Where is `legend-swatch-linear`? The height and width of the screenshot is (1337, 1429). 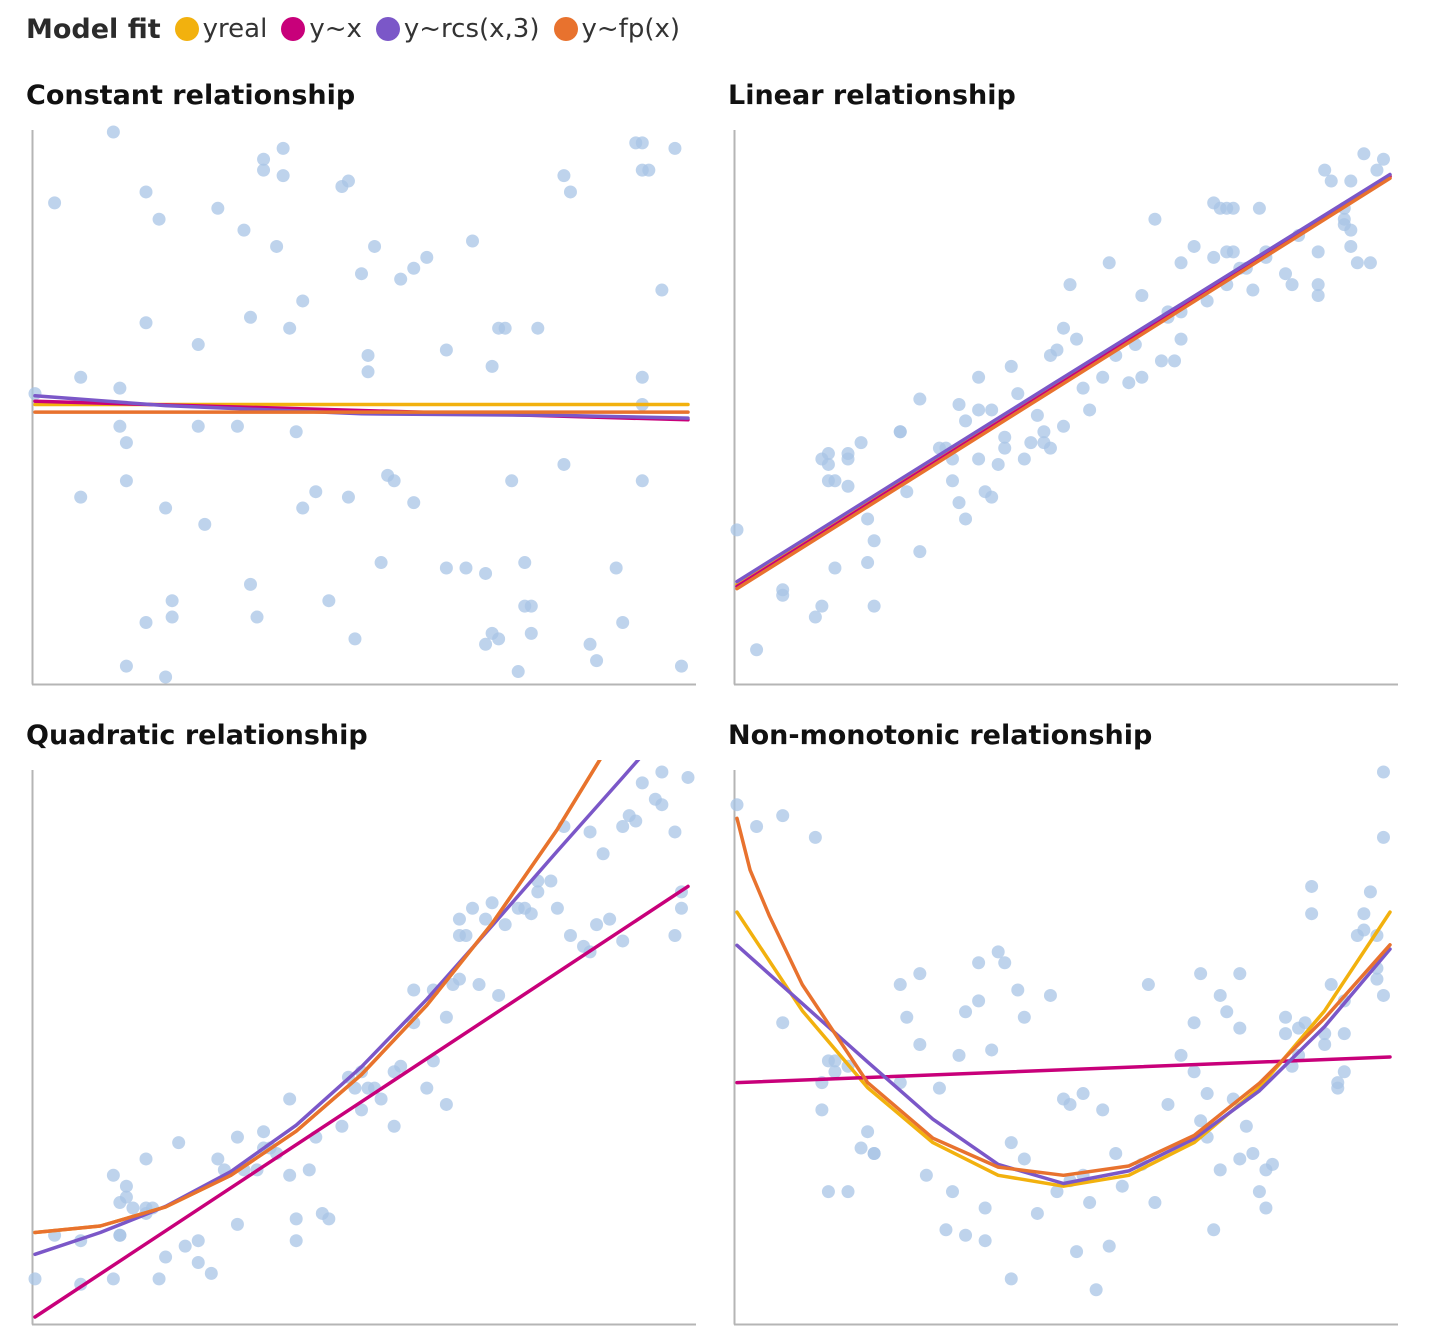 legend-swatch-linear is located at coordinates (293, 29).